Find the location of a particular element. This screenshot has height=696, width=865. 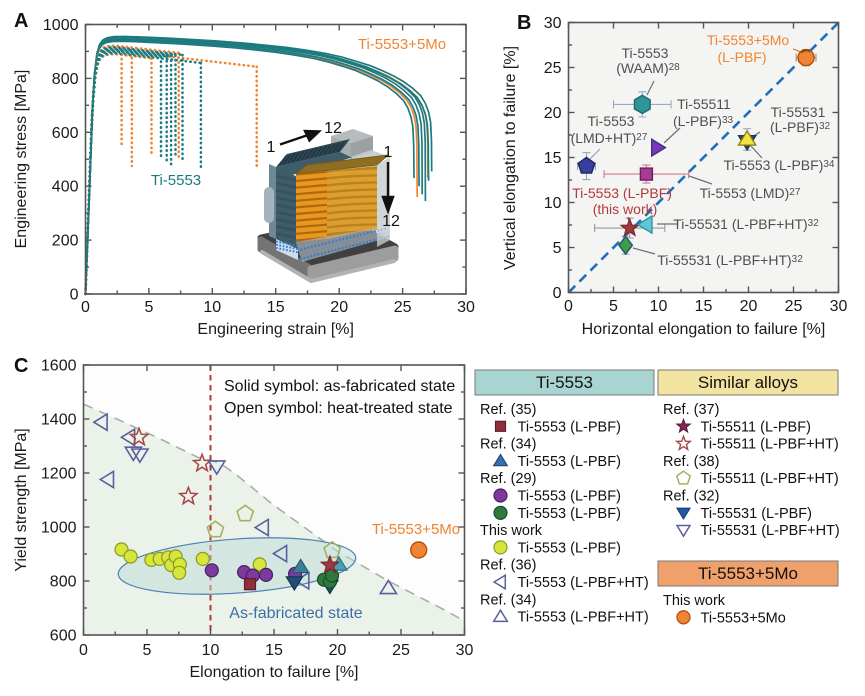

svg-text: Engineering strain [%] is located at coordinates (275, 329).